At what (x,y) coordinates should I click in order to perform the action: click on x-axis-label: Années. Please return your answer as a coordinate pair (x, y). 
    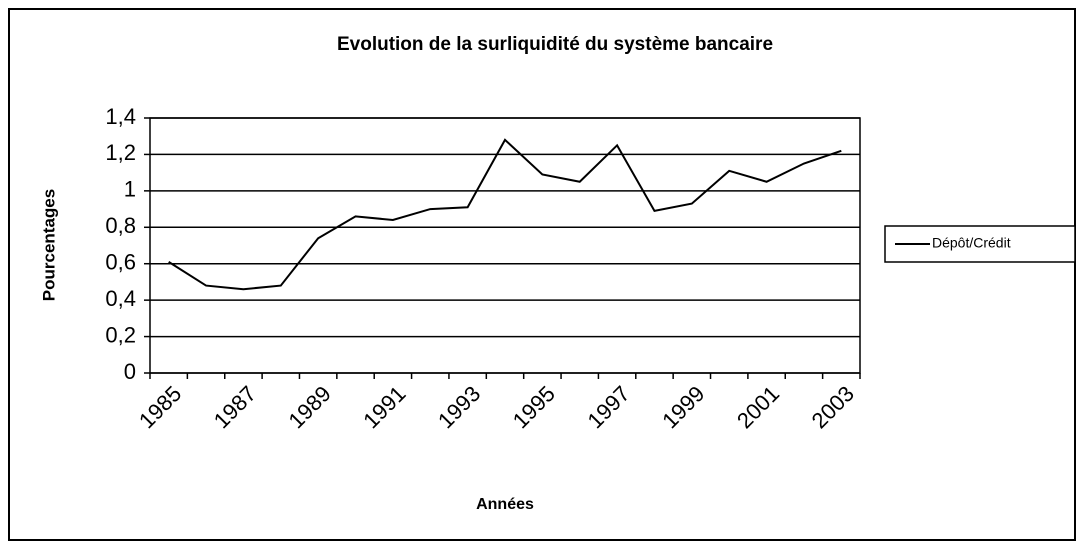
    Looking at the image, I should click on (505, 504).